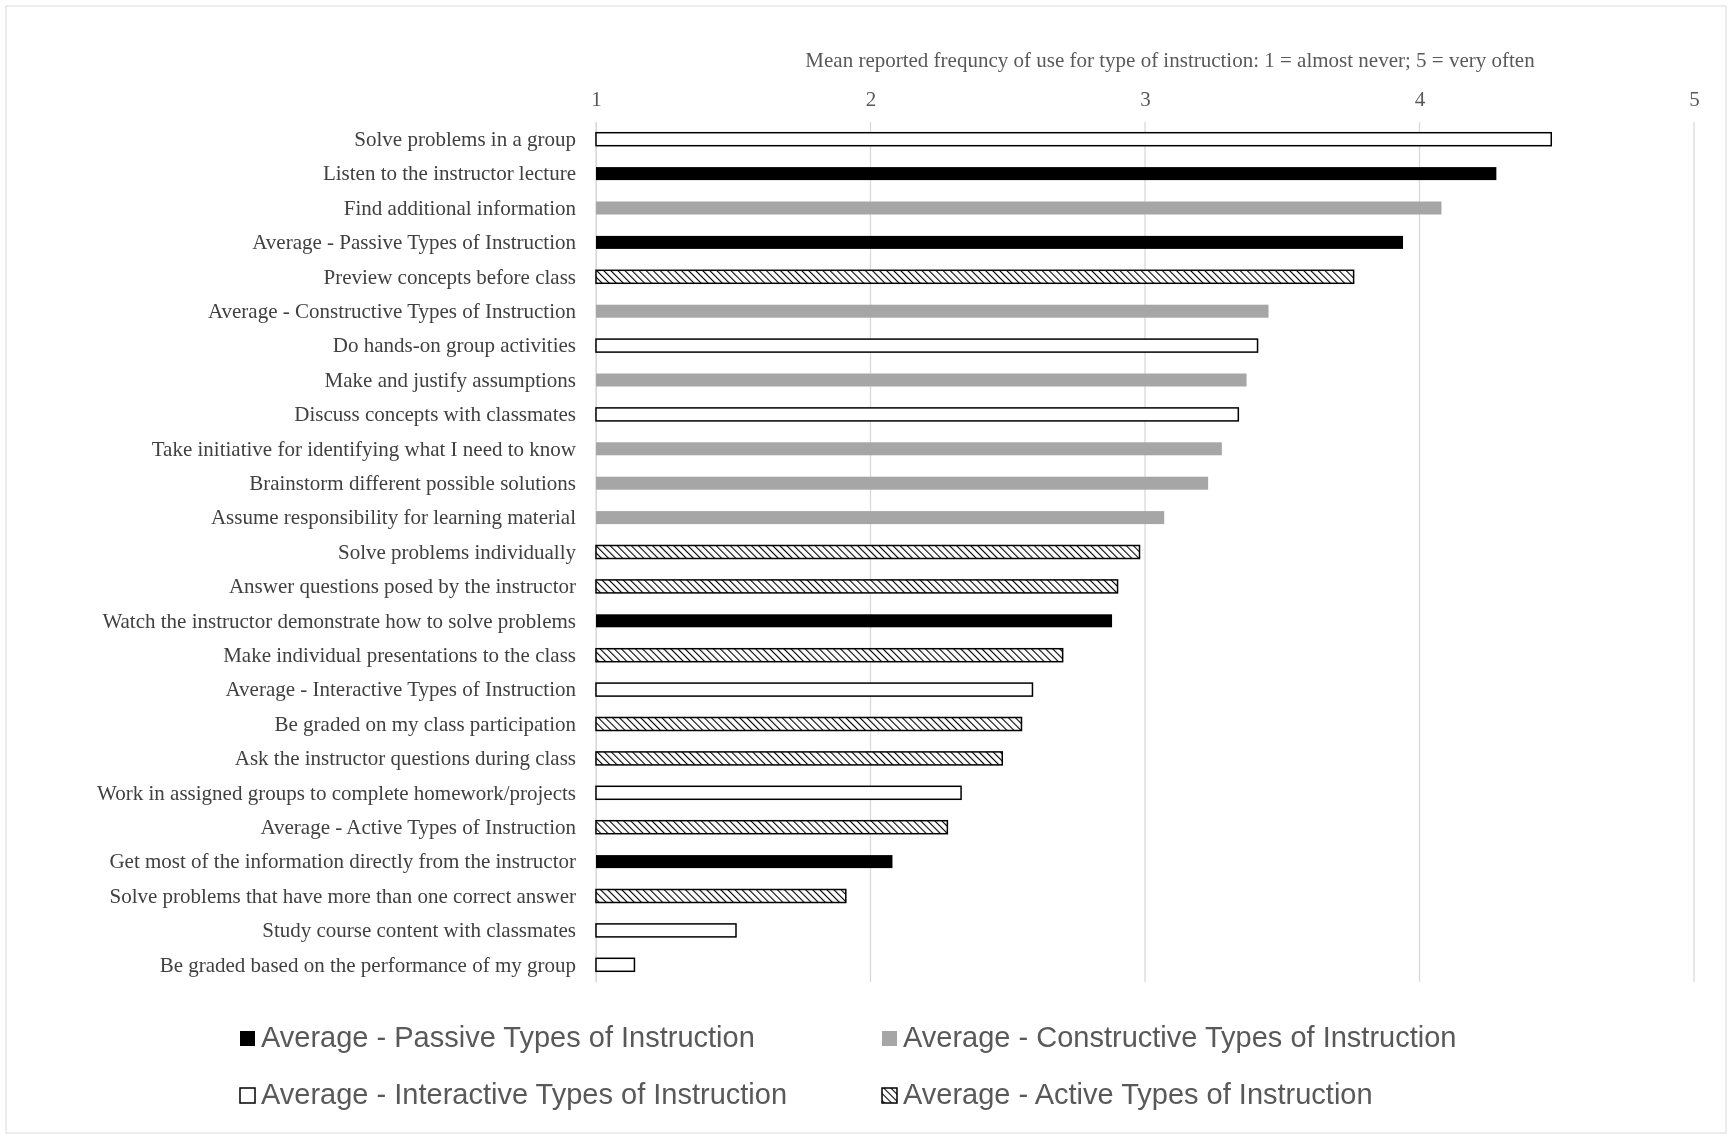 Image resolution: width=1732 pixels, height=1139 pixels. What do you see at coordinates (449, 173) in the screenshot?
I see `y-tick-label: Listen to the instructor lecture` at bounding box center [449, 173].